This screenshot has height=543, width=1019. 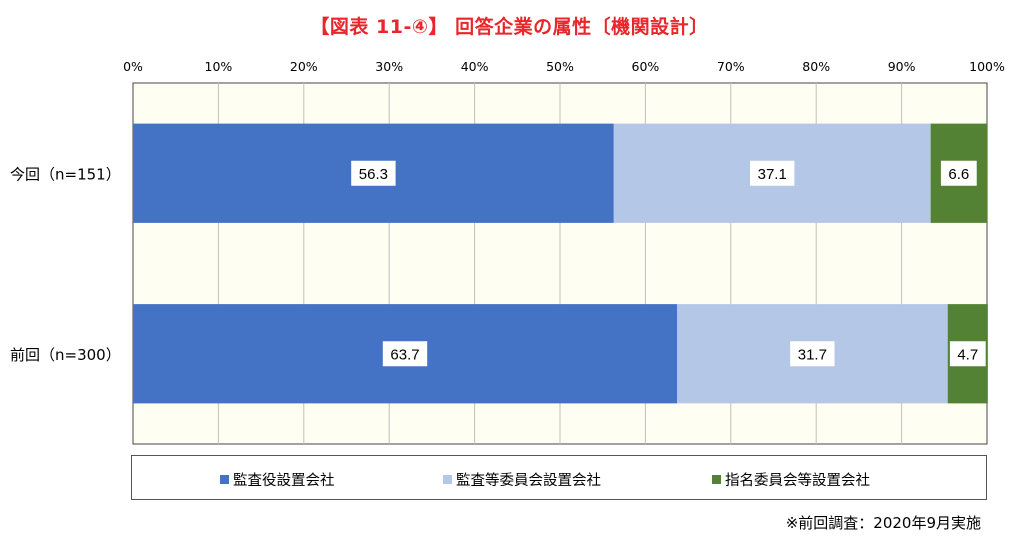 I want to click on legend-label: 監査等委員会設置会社, so click(x=528, y=481).